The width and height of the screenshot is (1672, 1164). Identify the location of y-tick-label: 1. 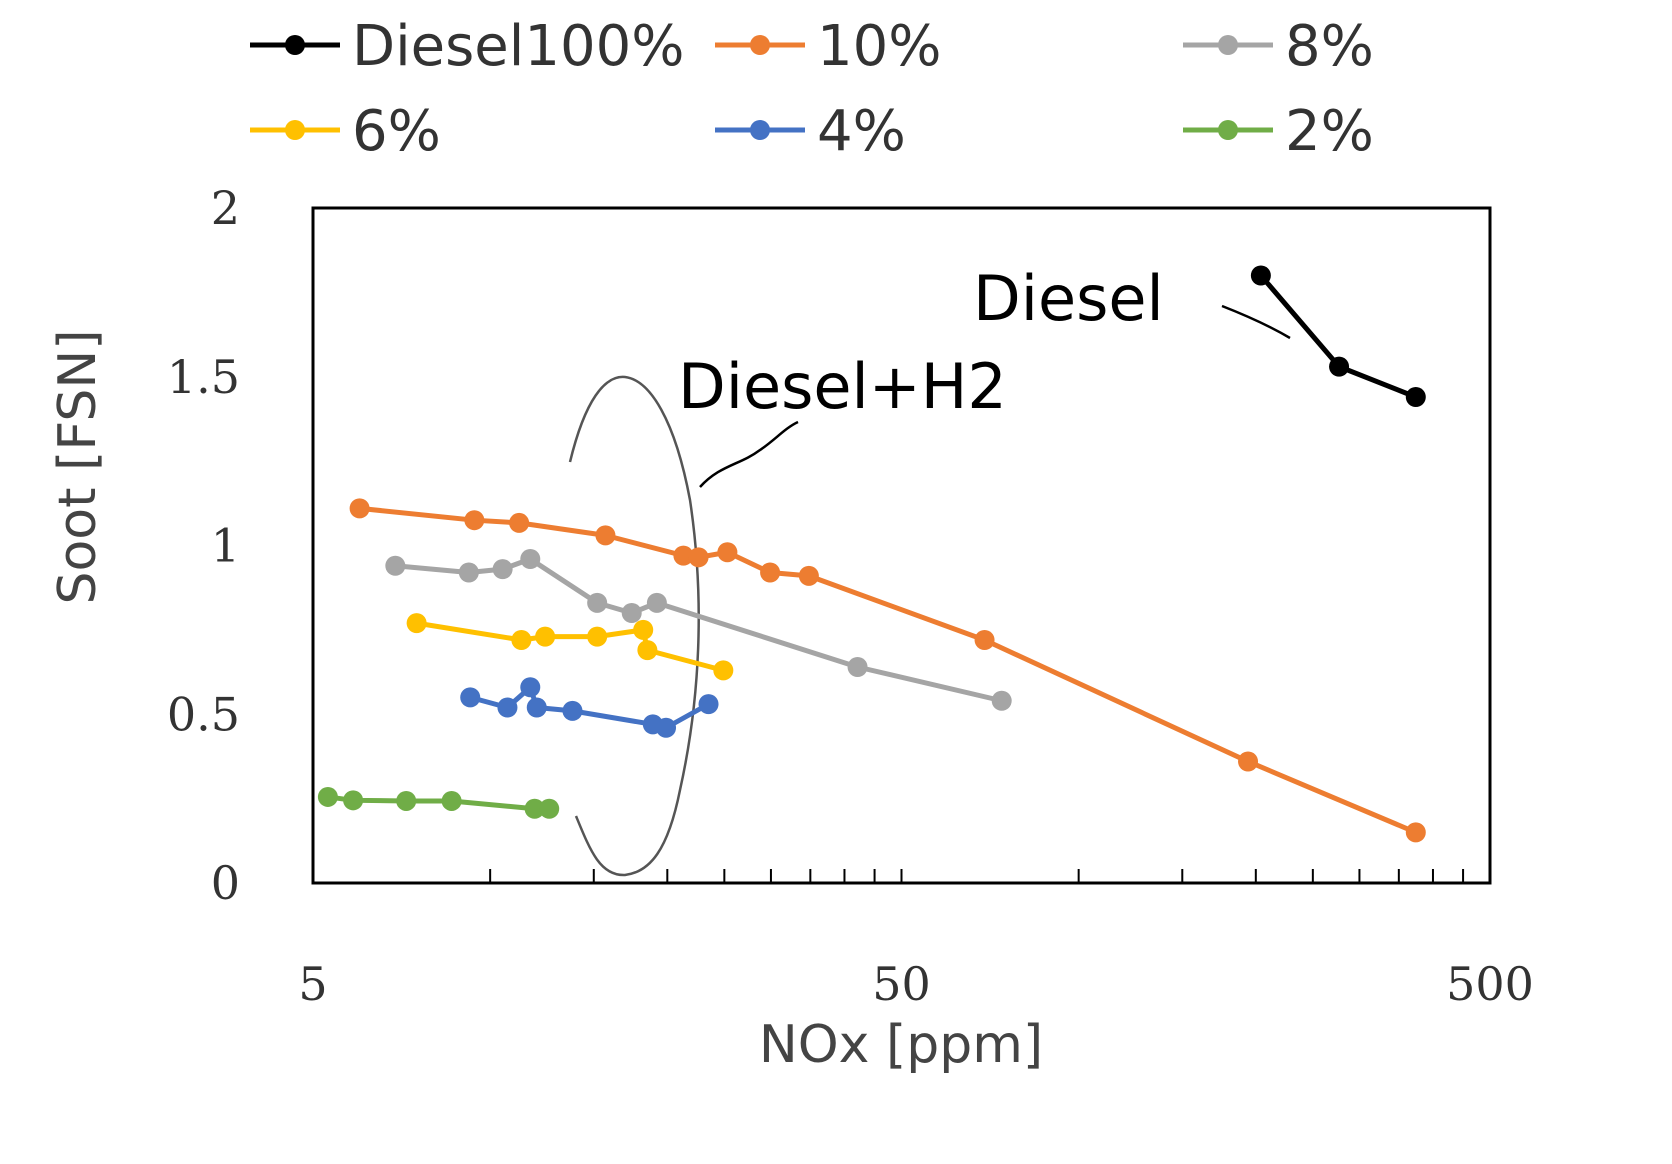
(225, 546).